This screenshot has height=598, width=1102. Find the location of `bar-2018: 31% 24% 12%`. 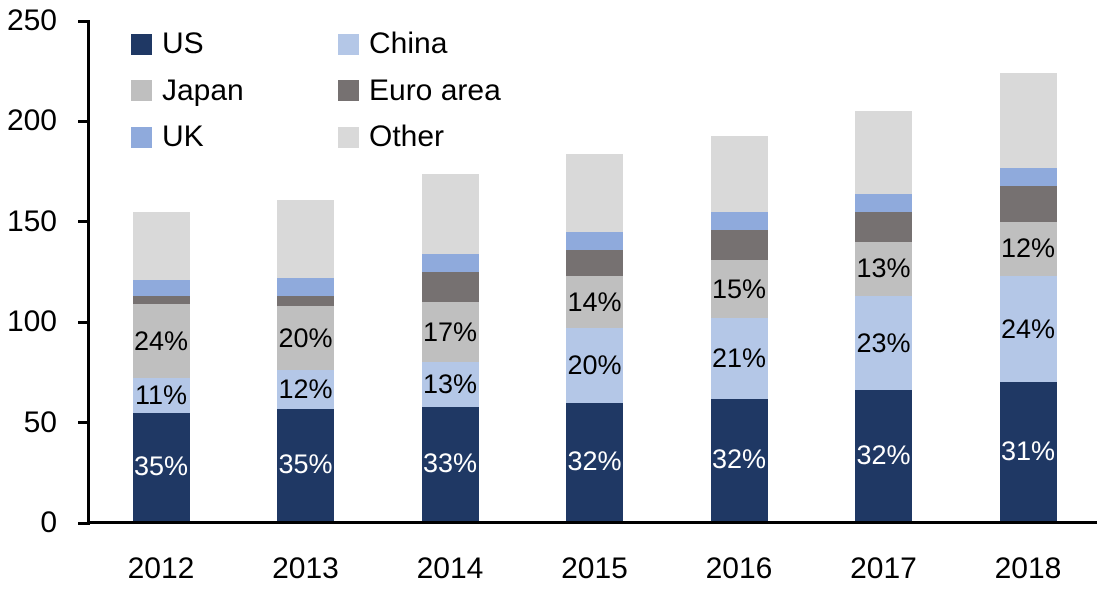

bar-2018: 31% 24% 12% is located at coordinates (1028, 297).